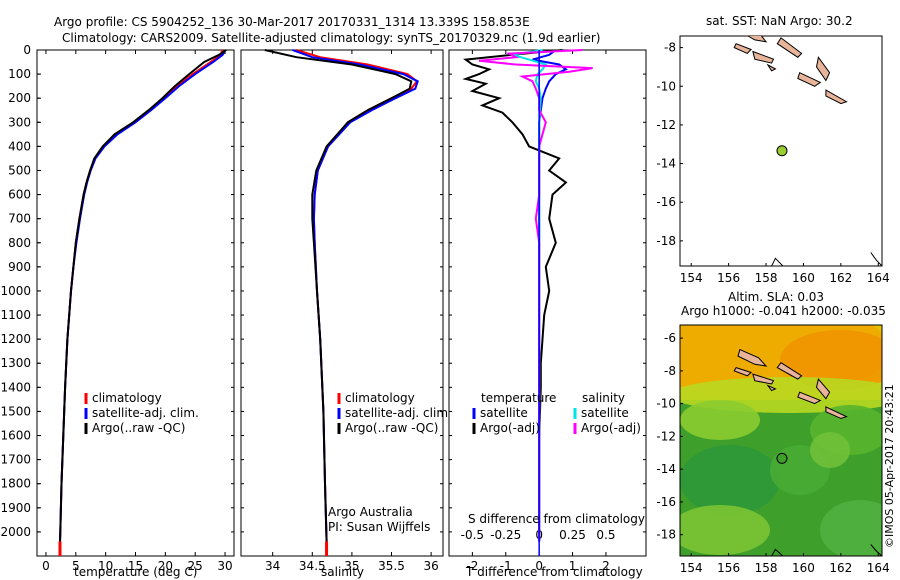  I want to click on depth-tick-label: 1400, so click(15, 387).